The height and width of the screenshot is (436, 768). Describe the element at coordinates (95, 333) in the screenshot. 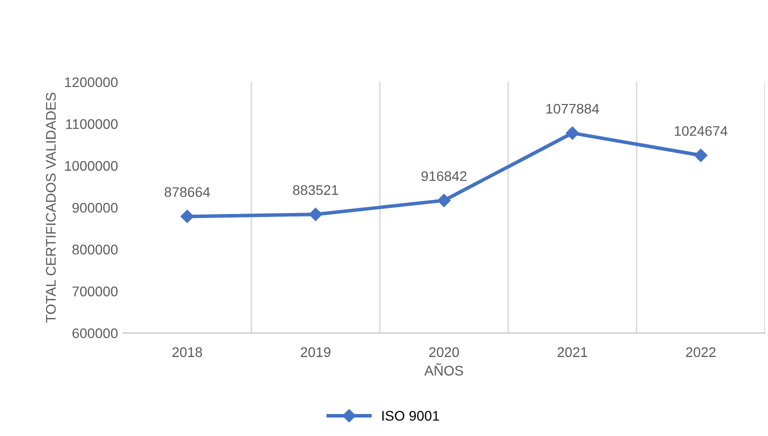

I see `y-tick-label: 600000` at that location.